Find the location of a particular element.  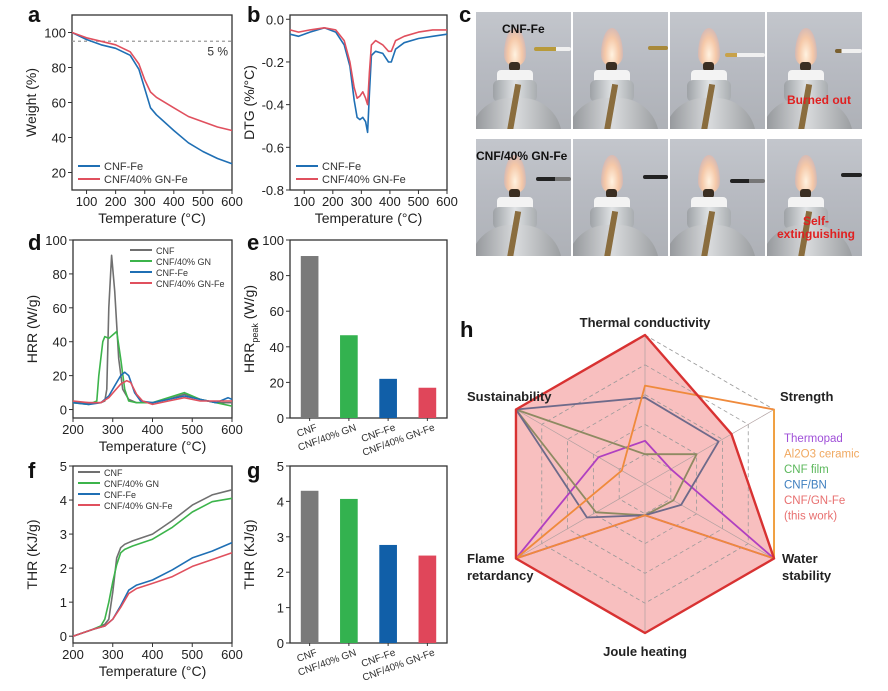

y-tick-label: 3 is located at coordinates (280, 537).